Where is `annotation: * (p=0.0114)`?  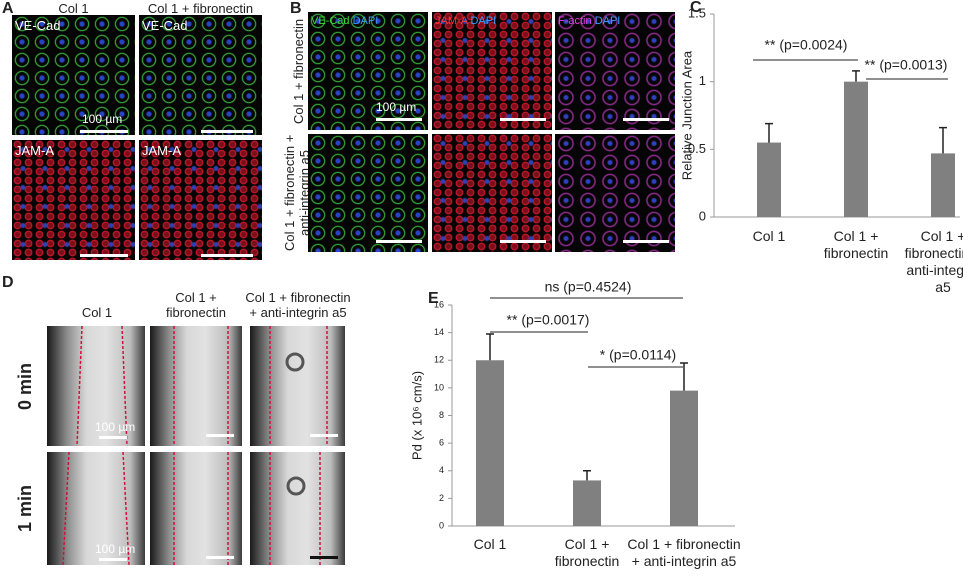 annotation: * (p=0.0114) is located at coordinates (638, 355).